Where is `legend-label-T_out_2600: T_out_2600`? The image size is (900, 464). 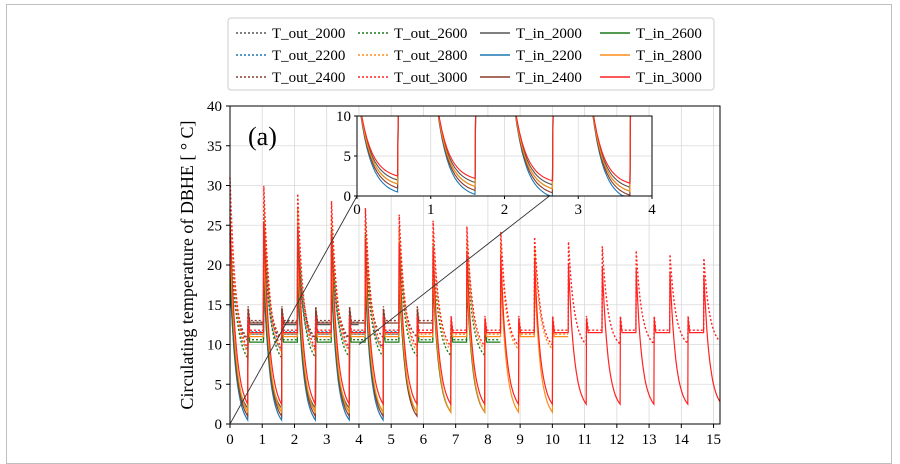
legend-label-T_out_2600: T_out_2600 is located at coordinates (430, 34).